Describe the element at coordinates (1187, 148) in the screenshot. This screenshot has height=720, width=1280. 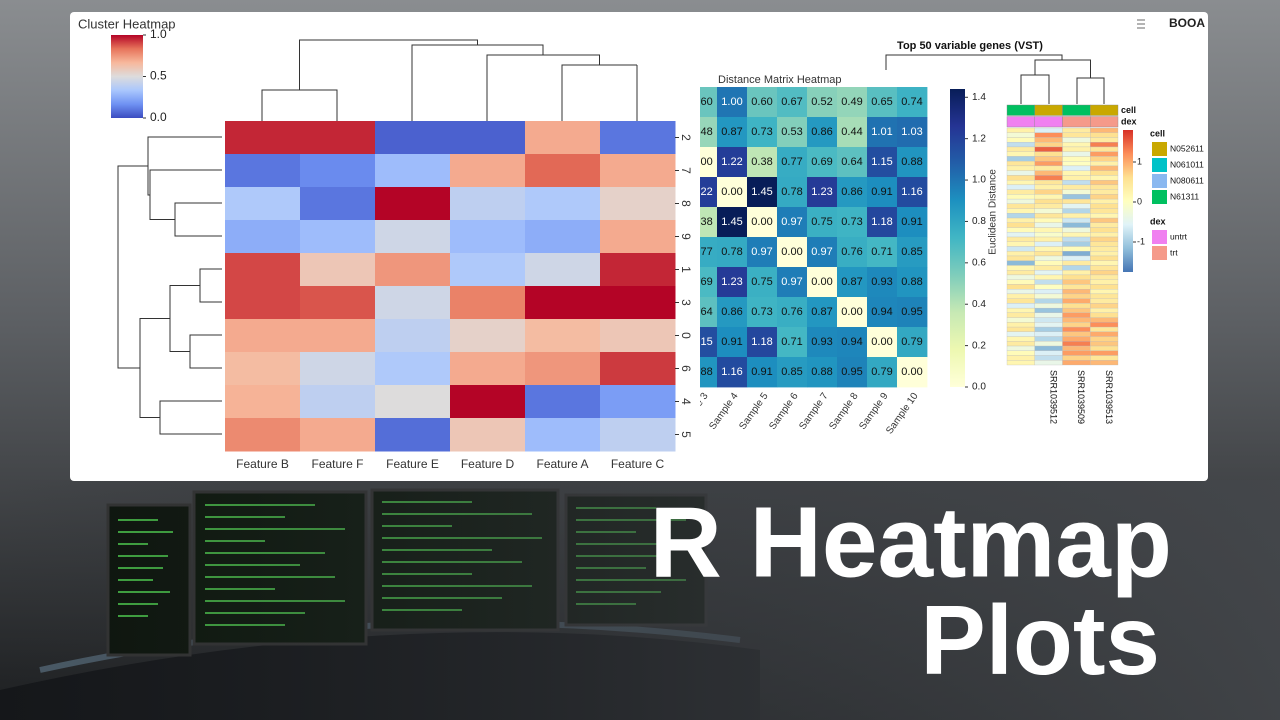
I see `legend-label: N052611` at that location.